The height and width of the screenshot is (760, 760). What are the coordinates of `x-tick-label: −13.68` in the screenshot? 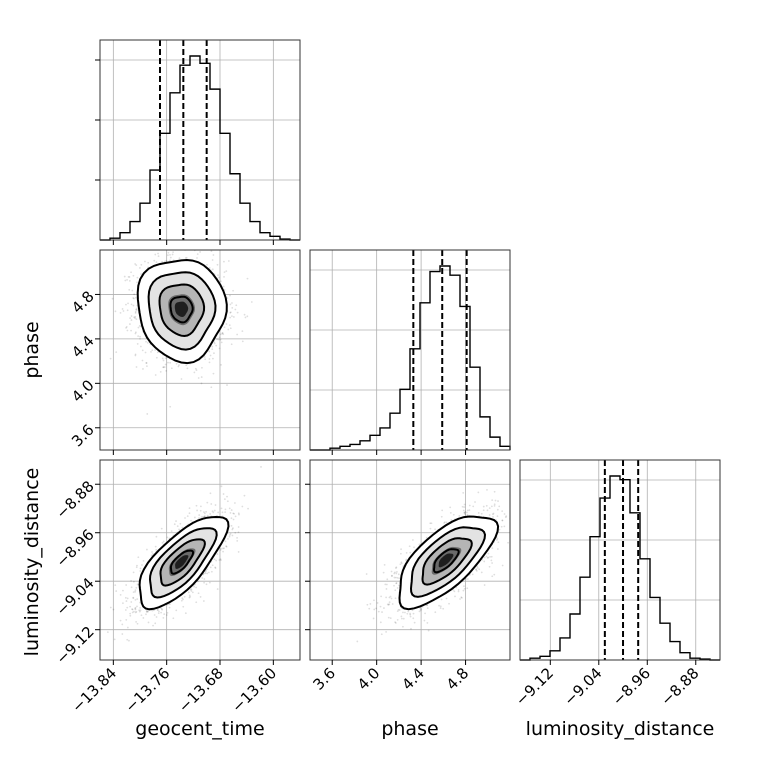 It's located at (201, 690).